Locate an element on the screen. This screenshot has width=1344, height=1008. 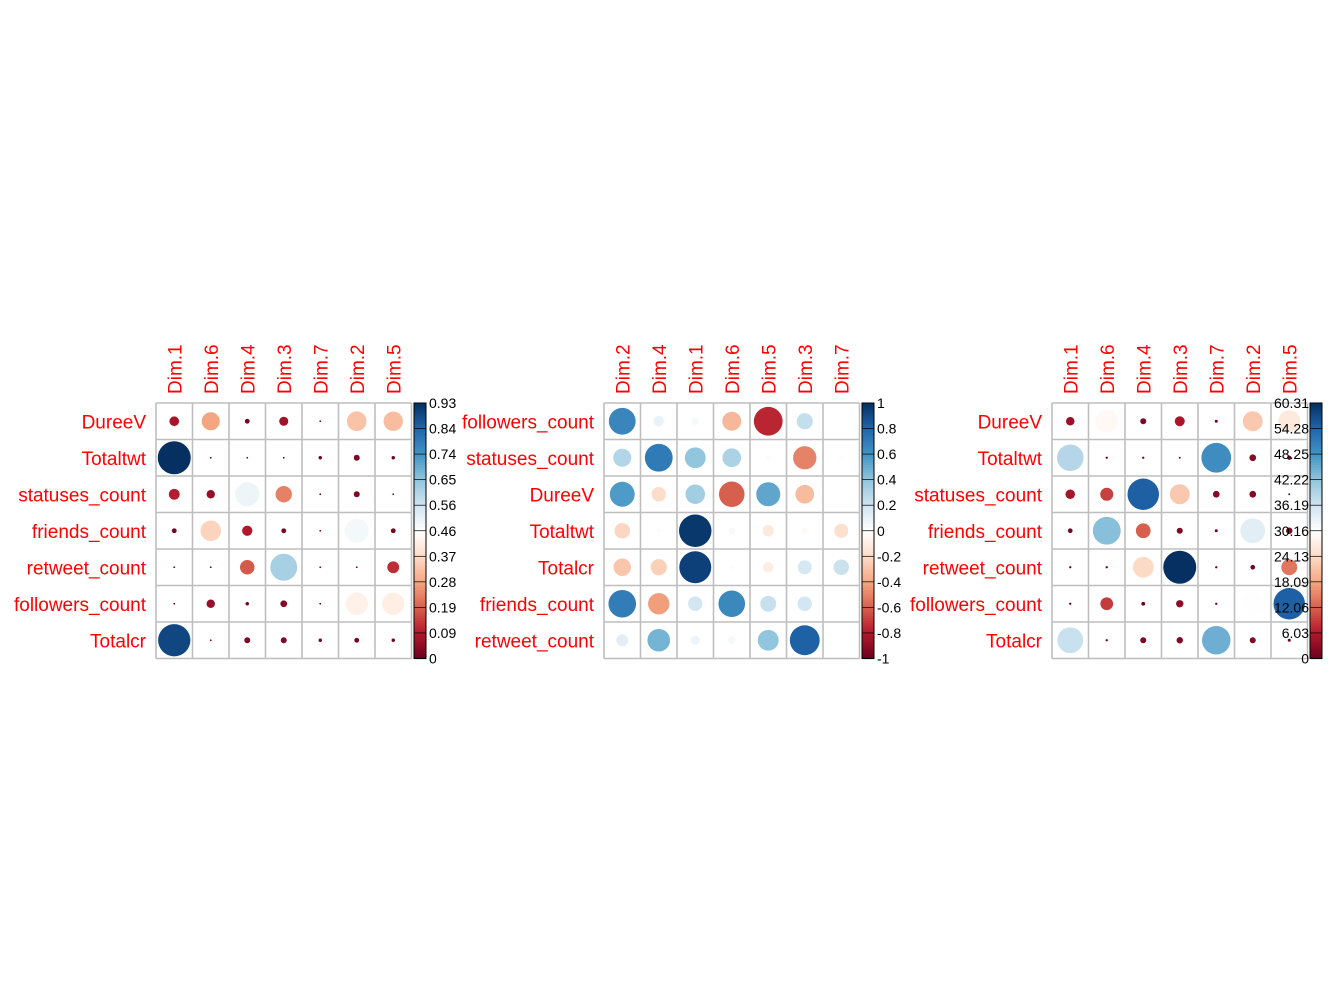
cell-Totalcr-Dim.3 is located at coordinates (283, 640).